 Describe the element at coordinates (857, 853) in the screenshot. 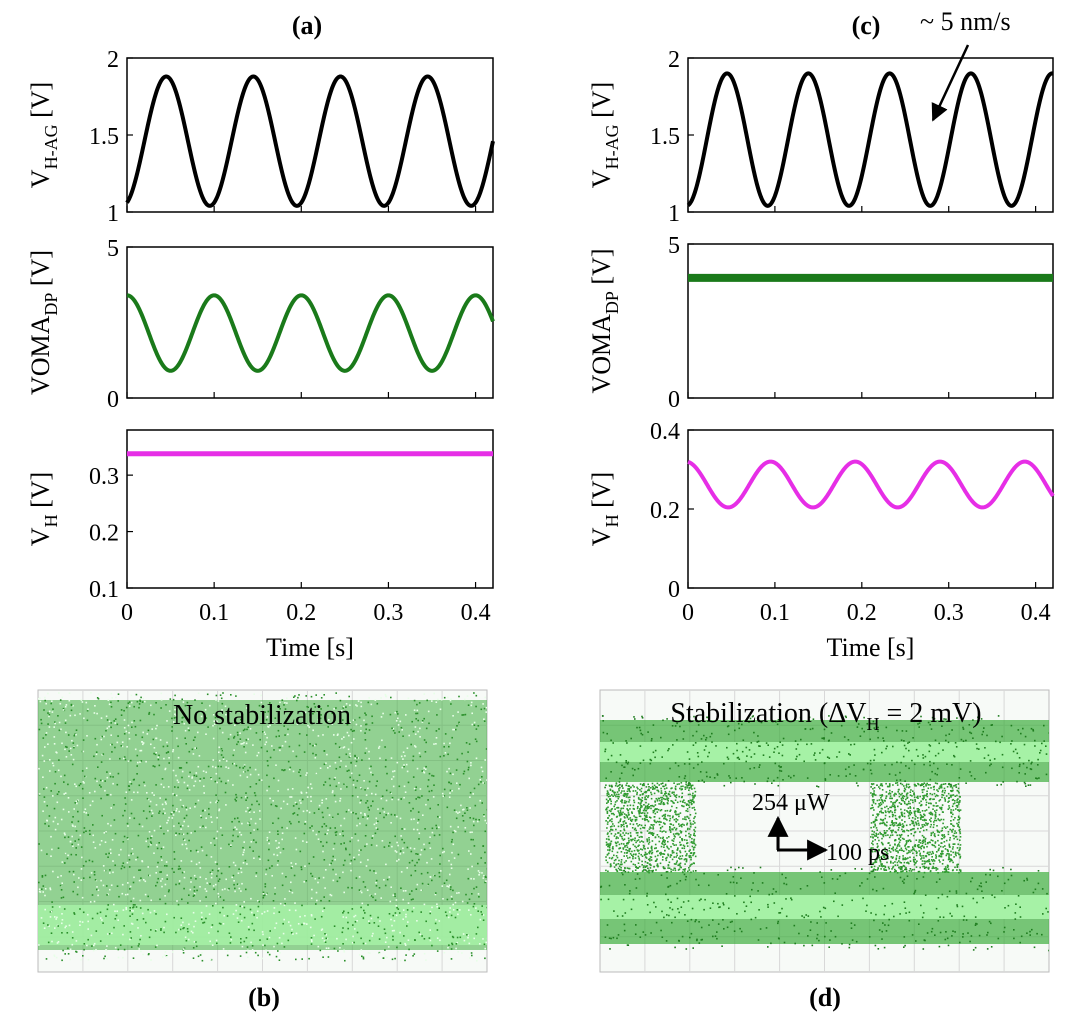

I see `time-scale-label: 100 ps` at that location.